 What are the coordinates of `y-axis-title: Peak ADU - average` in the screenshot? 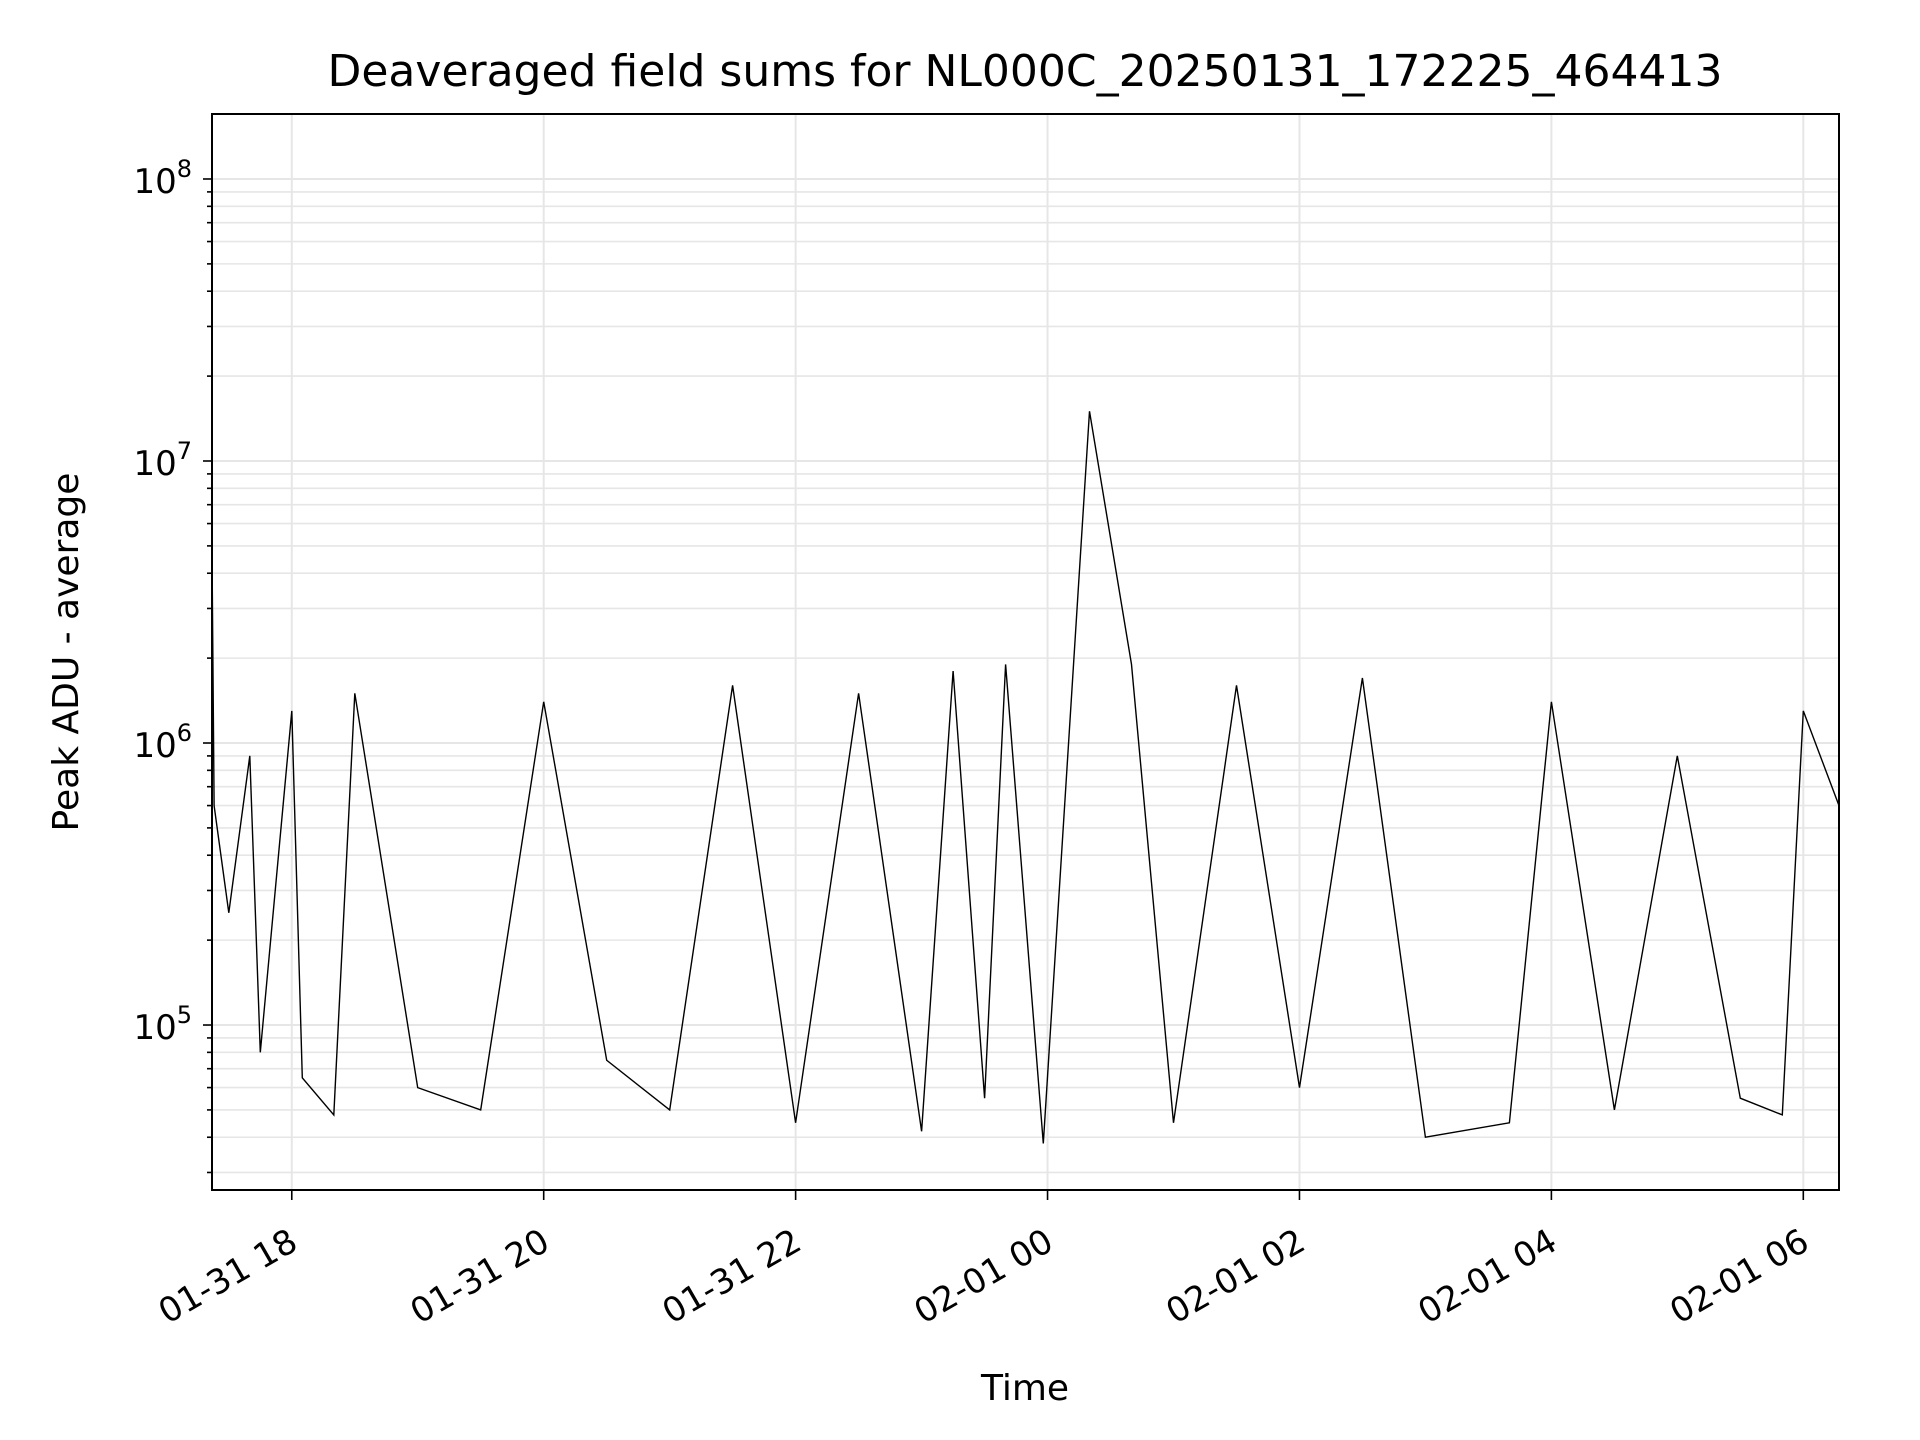 It's located at (66, 652).